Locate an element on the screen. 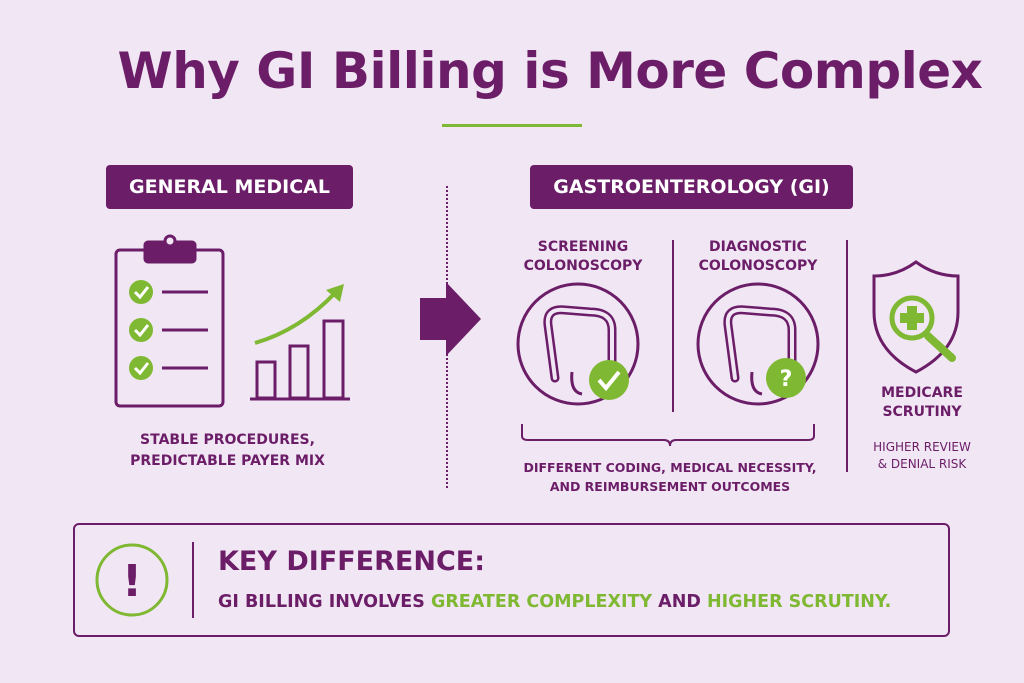 This screenshot has width=1024, height=683. general-caption-line1: STABLE PROCEDURES, is located at coordinates (227, 440).